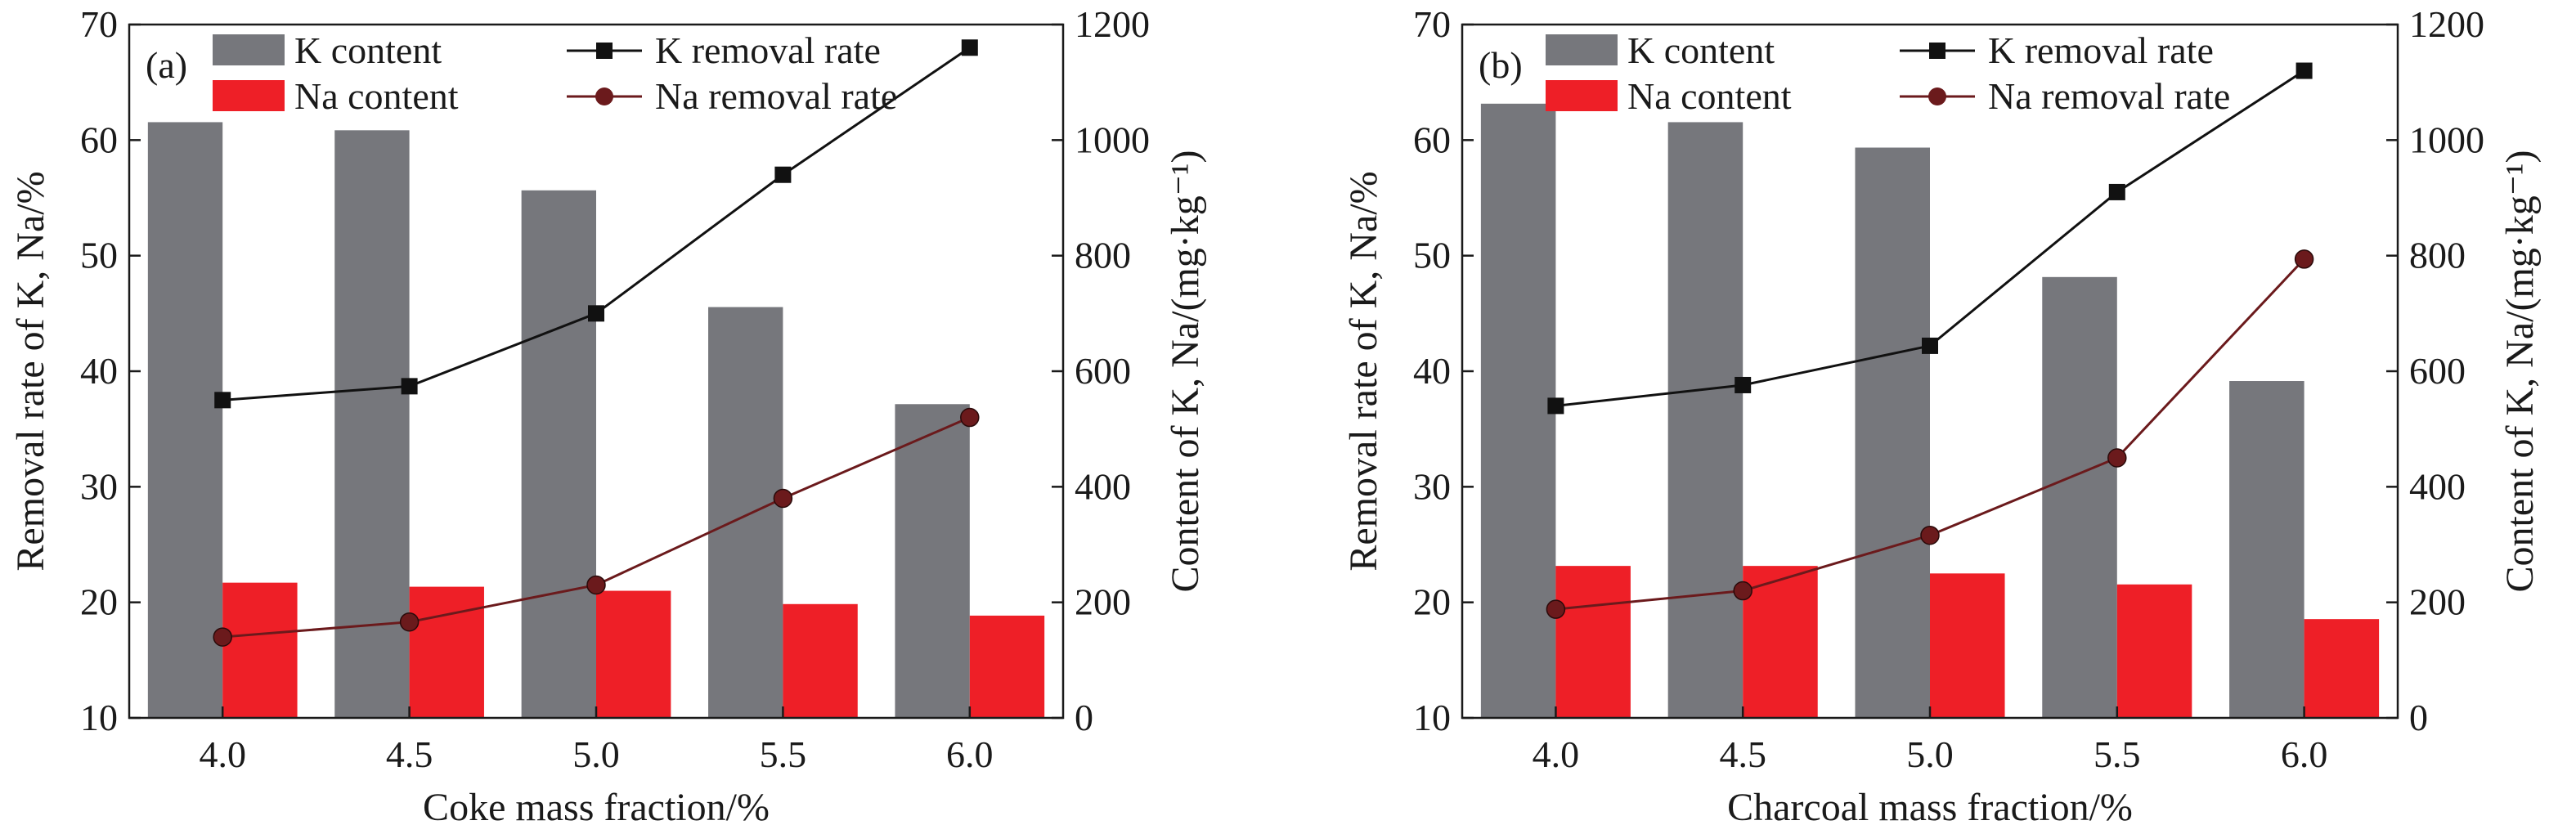 The width and height of the screenshot is (2576, 834). What do you see at coordinates (1185, 371) in the screenshot?
I see `right-y-axis-title: Content of K, Na/(mg·kg⁻¹)` at bounding box center [1185, 371].